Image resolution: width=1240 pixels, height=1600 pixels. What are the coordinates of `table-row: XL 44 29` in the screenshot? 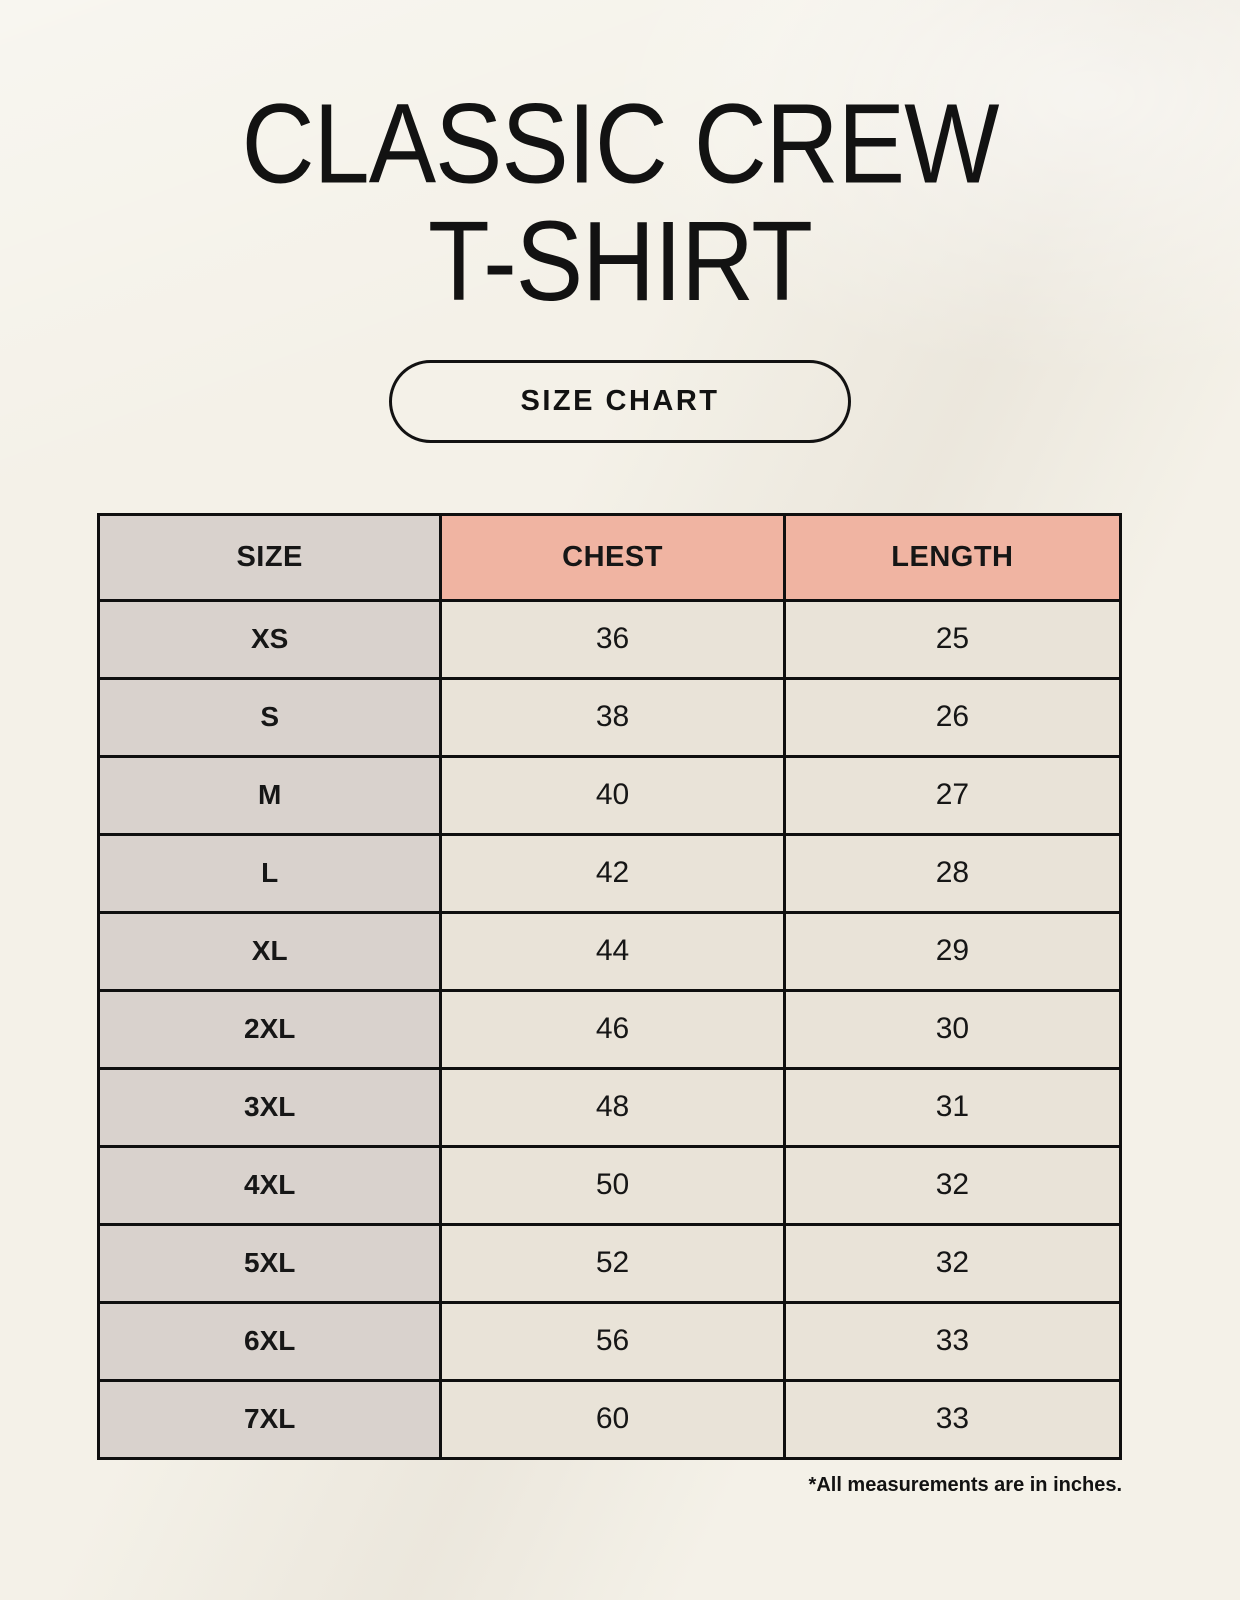 It's located at (609, 951).